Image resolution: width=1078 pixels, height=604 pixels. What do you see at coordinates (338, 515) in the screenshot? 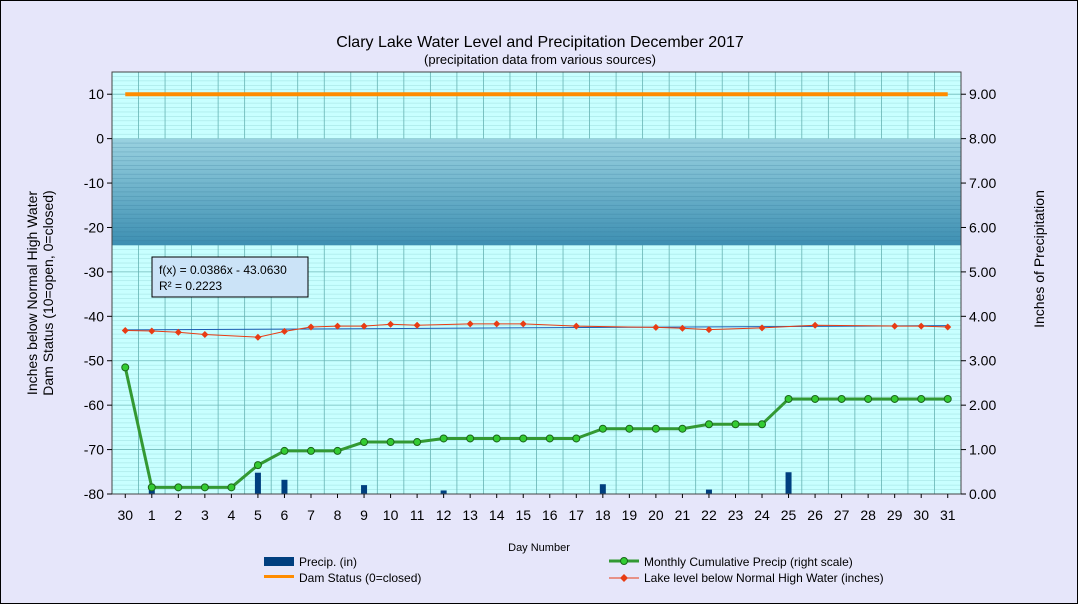
I see `x-tick-label: 8` at bounding box center [338, 515].